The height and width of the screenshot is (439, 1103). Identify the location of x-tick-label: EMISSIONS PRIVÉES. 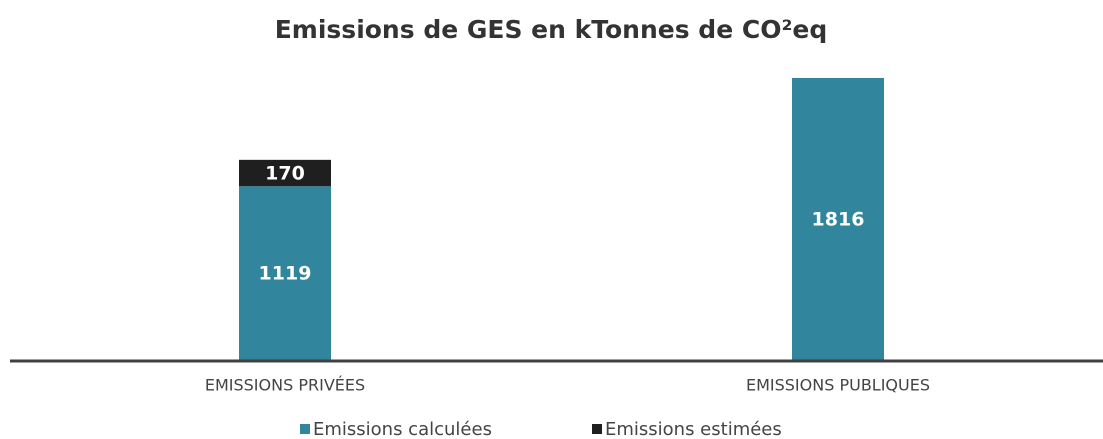
(285, 385).